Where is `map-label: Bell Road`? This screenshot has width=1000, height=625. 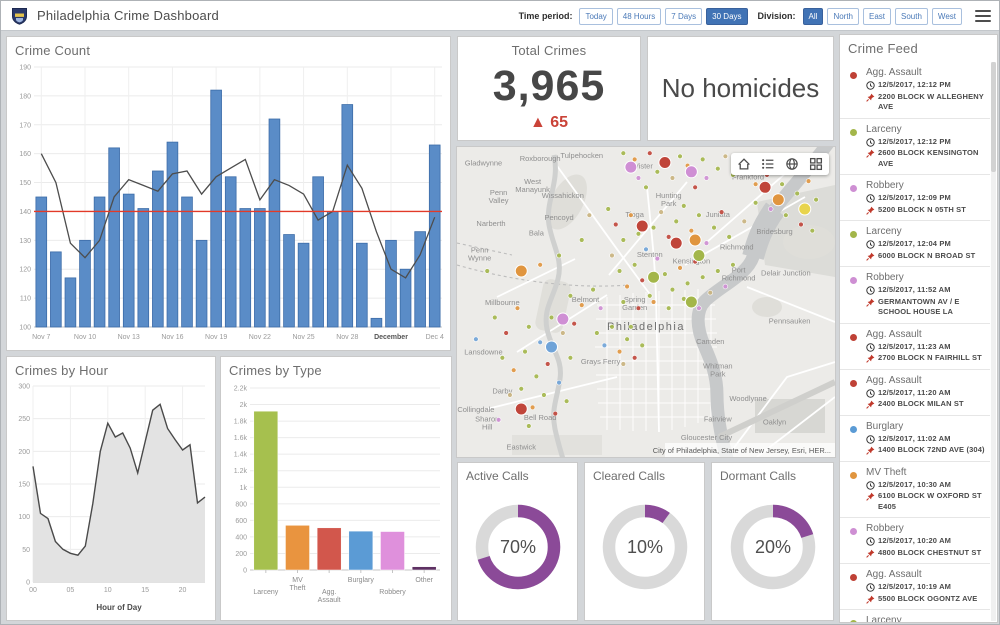
map-label: Bell Road is located at coordinates (540, 417).